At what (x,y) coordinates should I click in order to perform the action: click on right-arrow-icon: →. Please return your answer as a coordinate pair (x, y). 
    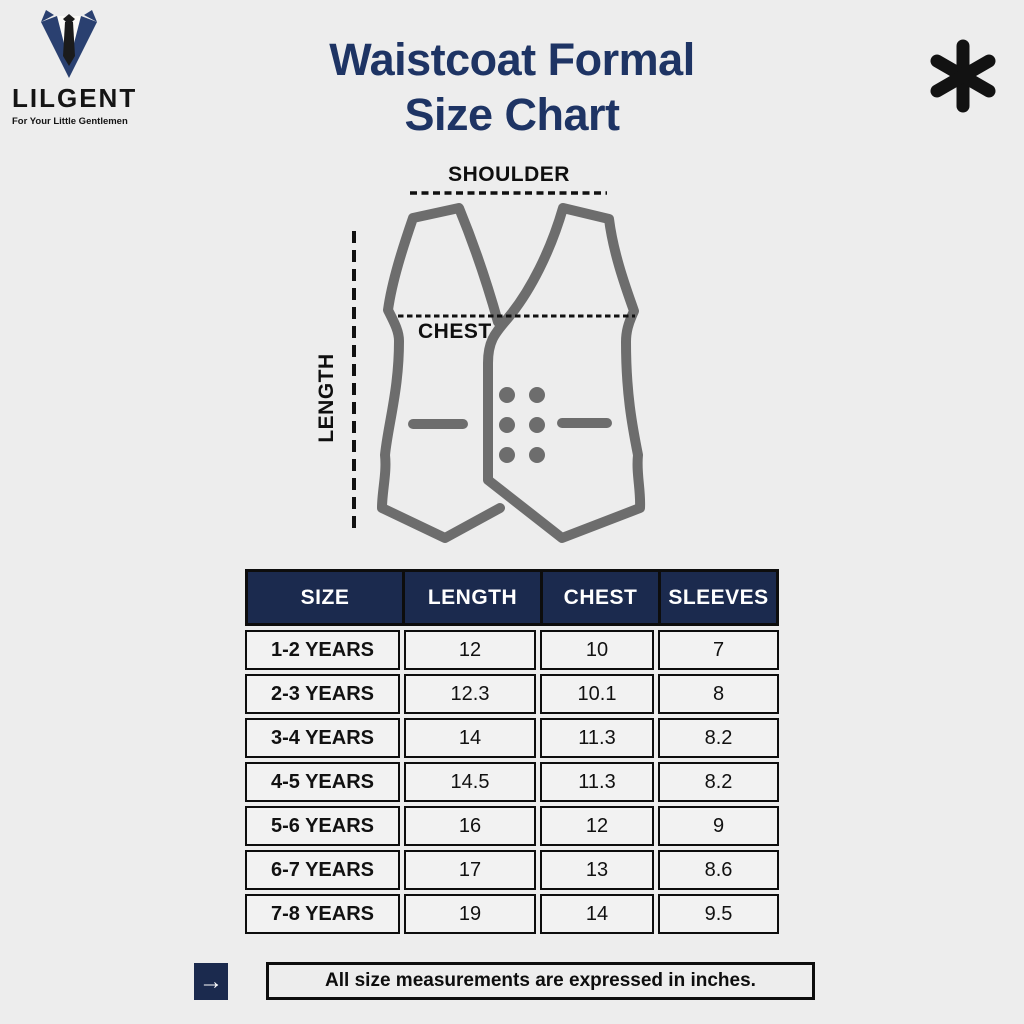
    Looking at the image, I should click on (211, 981).